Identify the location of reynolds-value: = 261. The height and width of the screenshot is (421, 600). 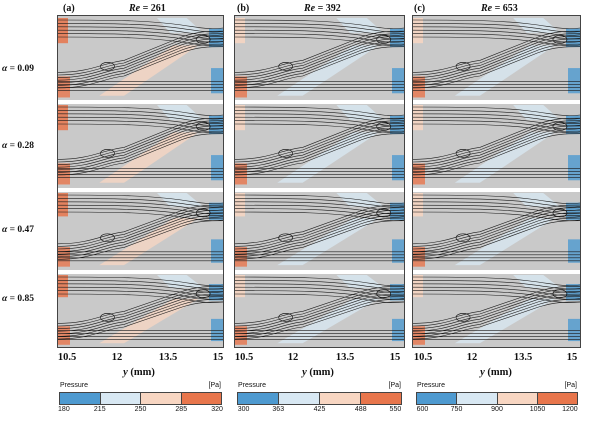
(154, 8).